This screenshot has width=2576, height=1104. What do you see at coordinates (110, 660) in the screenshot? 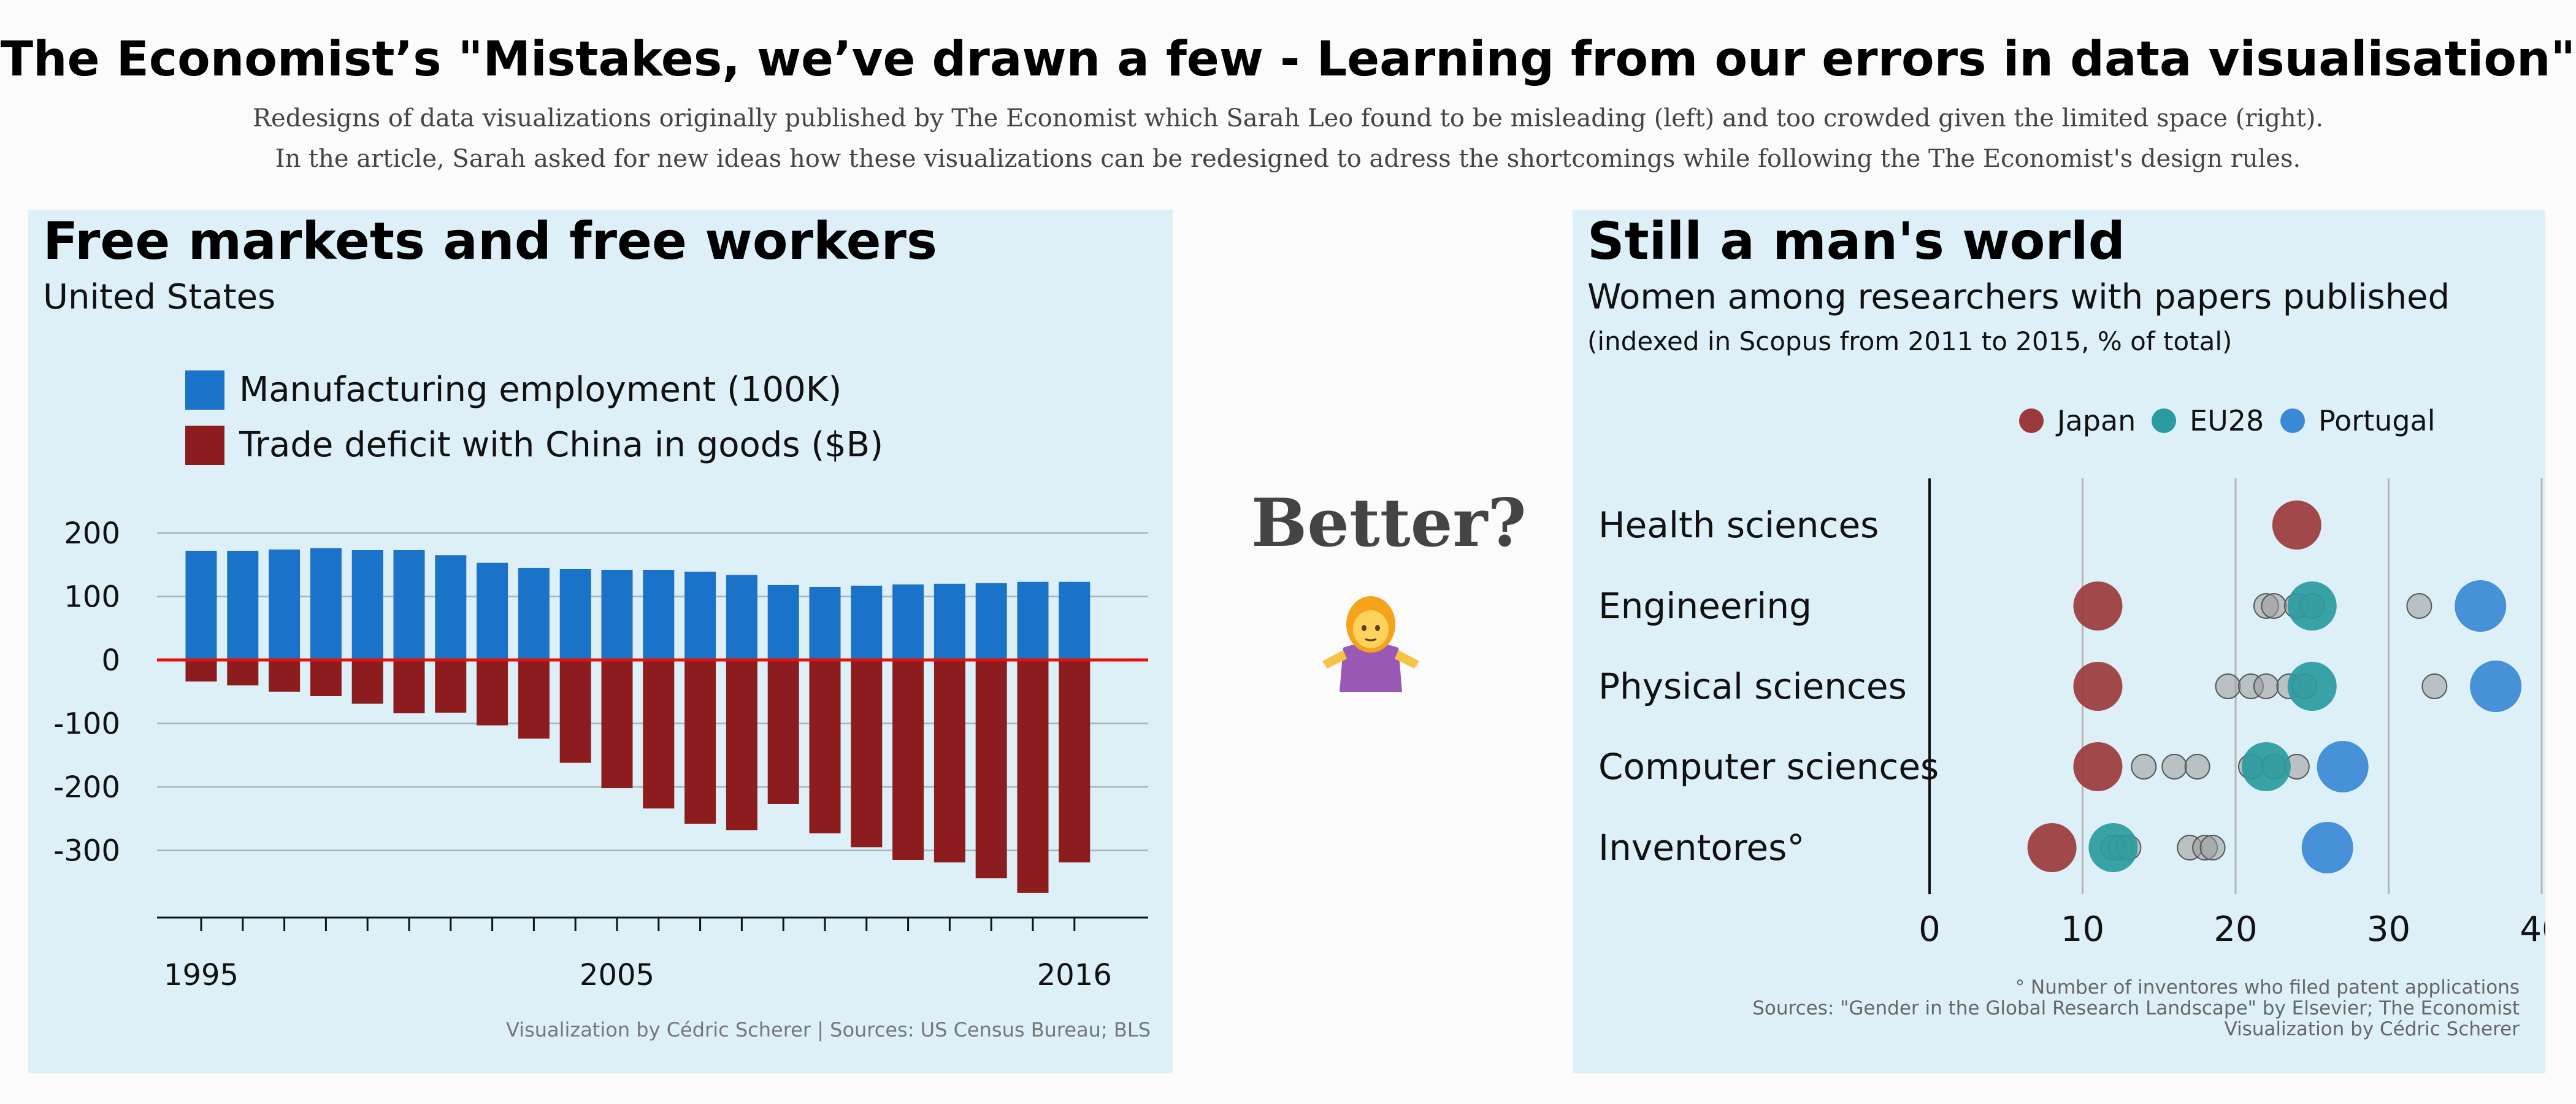
I see `y-tick-label: 0` at bounding box center [110, 660].